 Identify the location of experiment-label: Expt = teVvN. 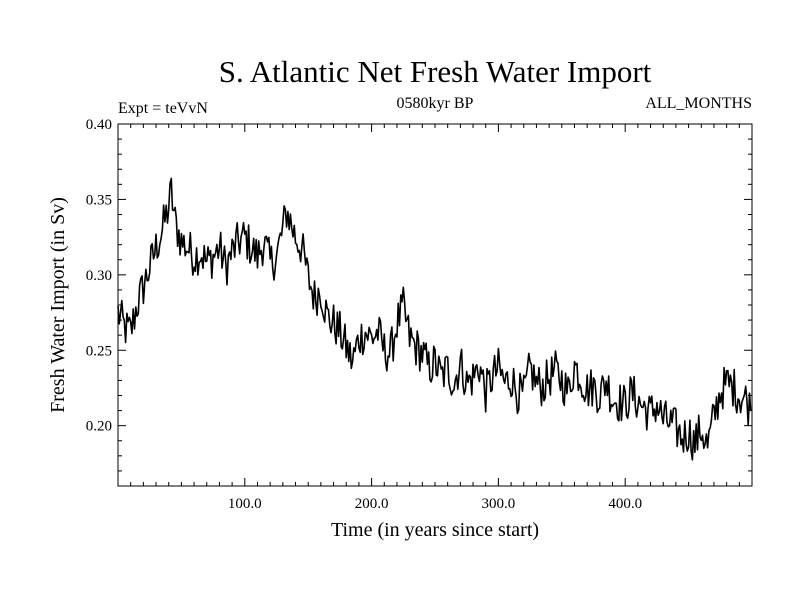
(163, 108).